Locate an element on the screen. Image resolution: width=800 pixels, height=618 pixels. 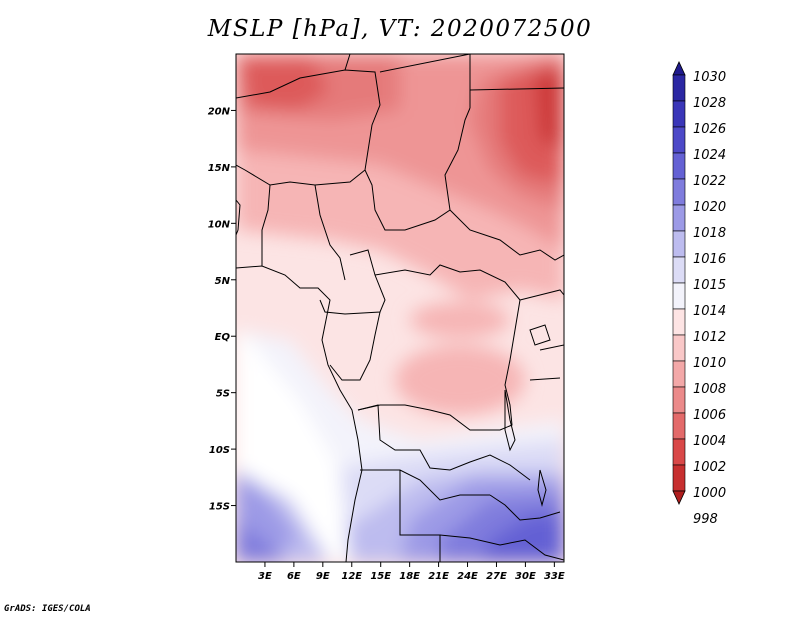
colorbar-label: 1022 is located at coordinates (709, 181).